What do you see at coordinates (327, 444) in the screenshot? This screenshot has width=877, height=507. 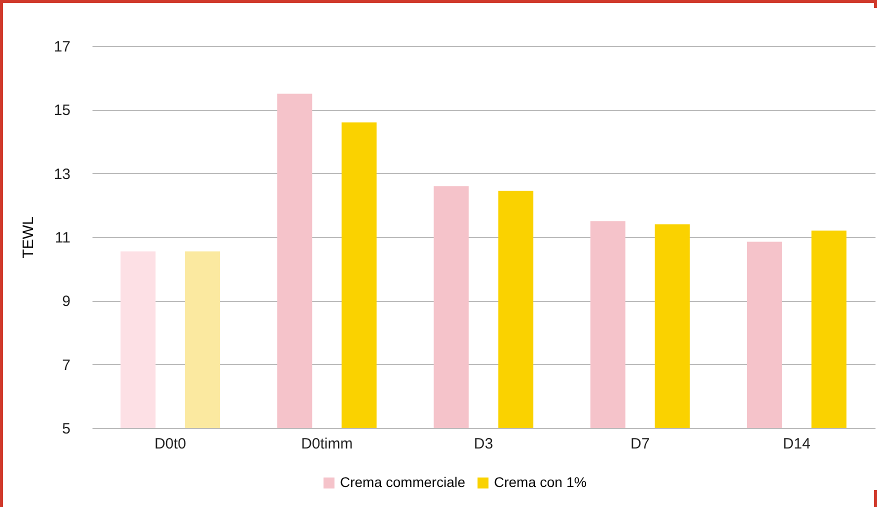 I see `x-tick-label: D0timm` at bounding box center [327, 444].